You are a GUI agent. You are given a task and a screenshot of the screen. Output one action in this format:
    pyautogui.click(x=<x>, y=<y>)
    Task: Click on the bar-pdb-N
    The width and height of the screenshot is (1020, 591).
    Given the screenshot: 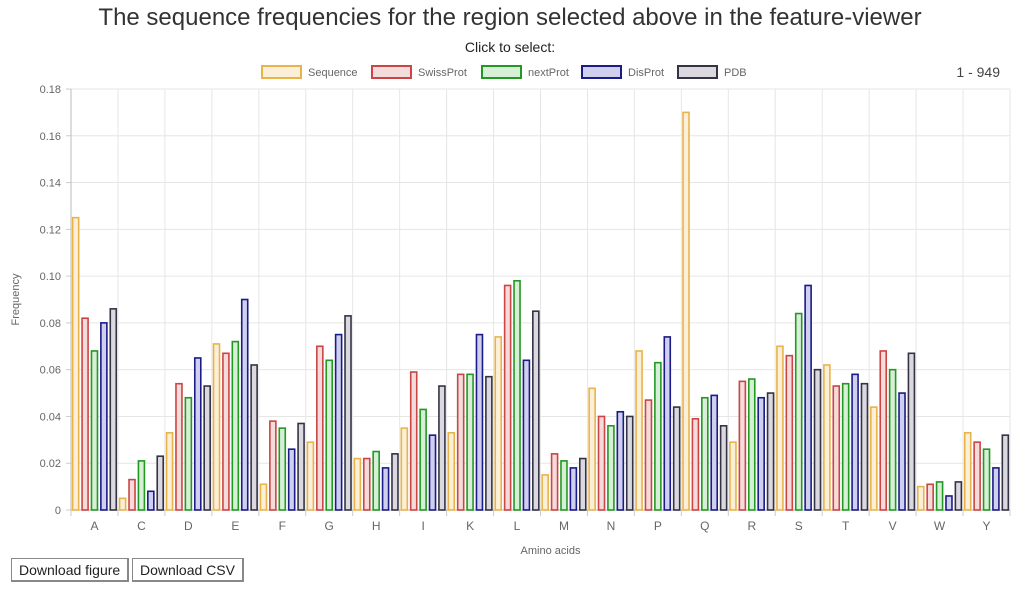 What is the action you would take?
    pyautogui.click(x=629, y=463)
    